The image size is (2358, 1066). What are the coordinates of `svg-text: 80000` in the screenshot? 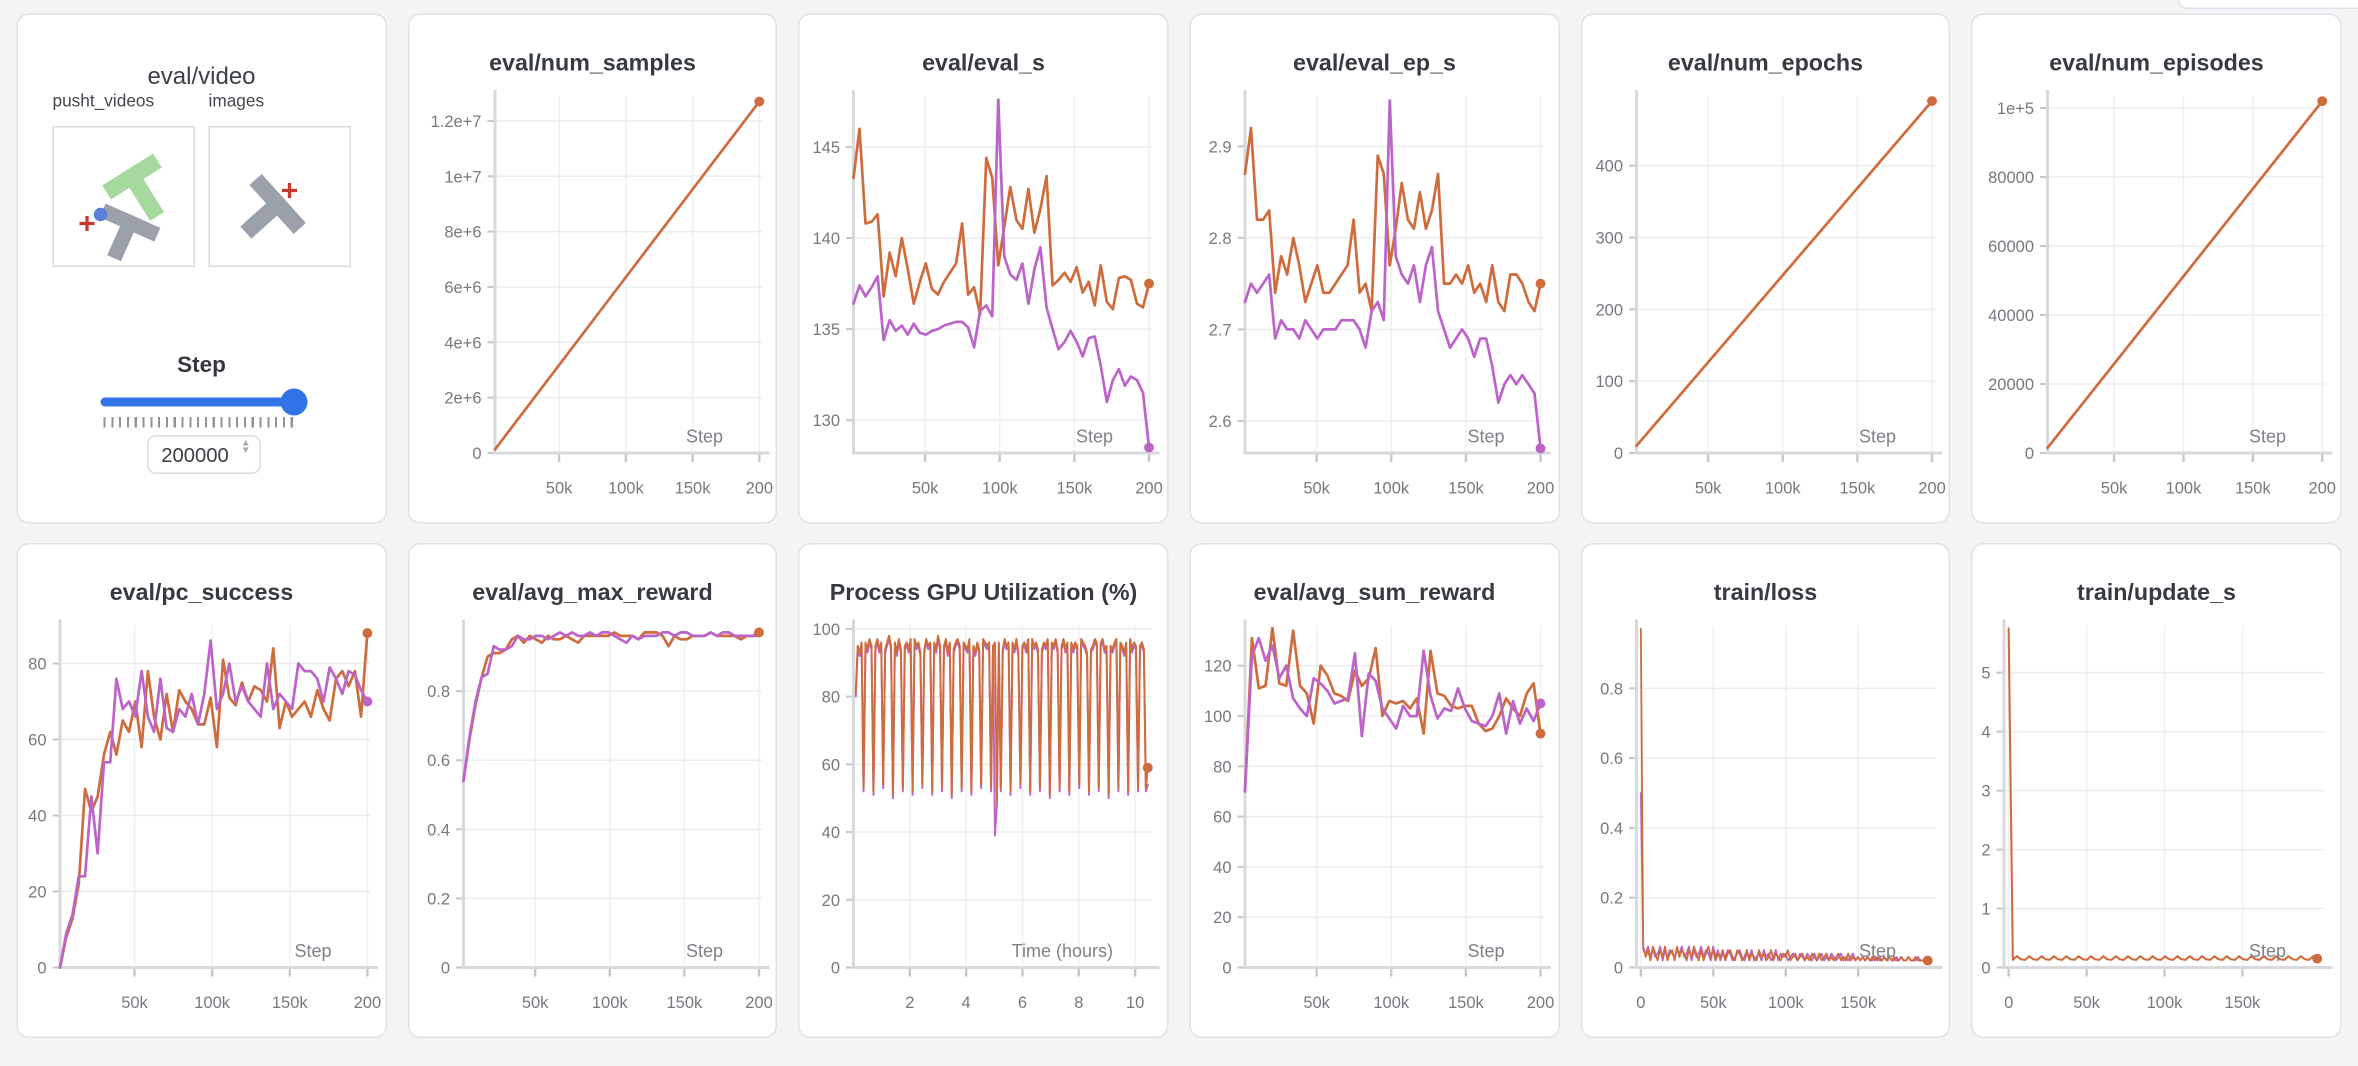 It's located at (2012, 178).